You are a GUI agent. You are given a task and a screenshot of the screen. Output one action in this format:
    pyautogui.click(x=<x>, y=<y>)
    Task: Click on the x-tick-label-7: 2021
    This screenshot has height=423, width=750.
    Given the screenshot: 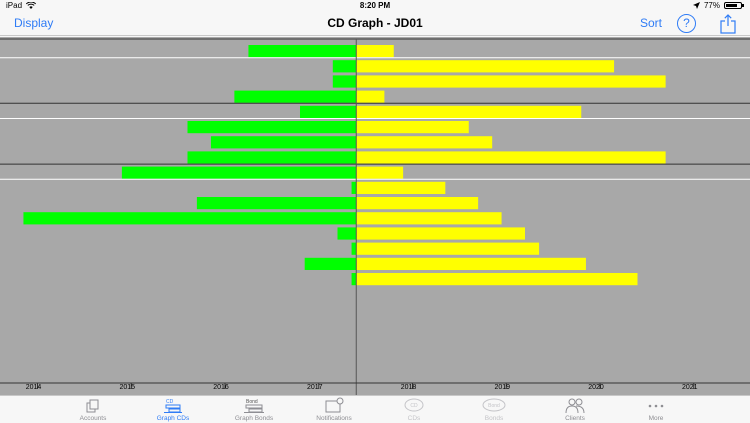 What is the action you would take?
    pyautogui.click(x=690, y=387)
    